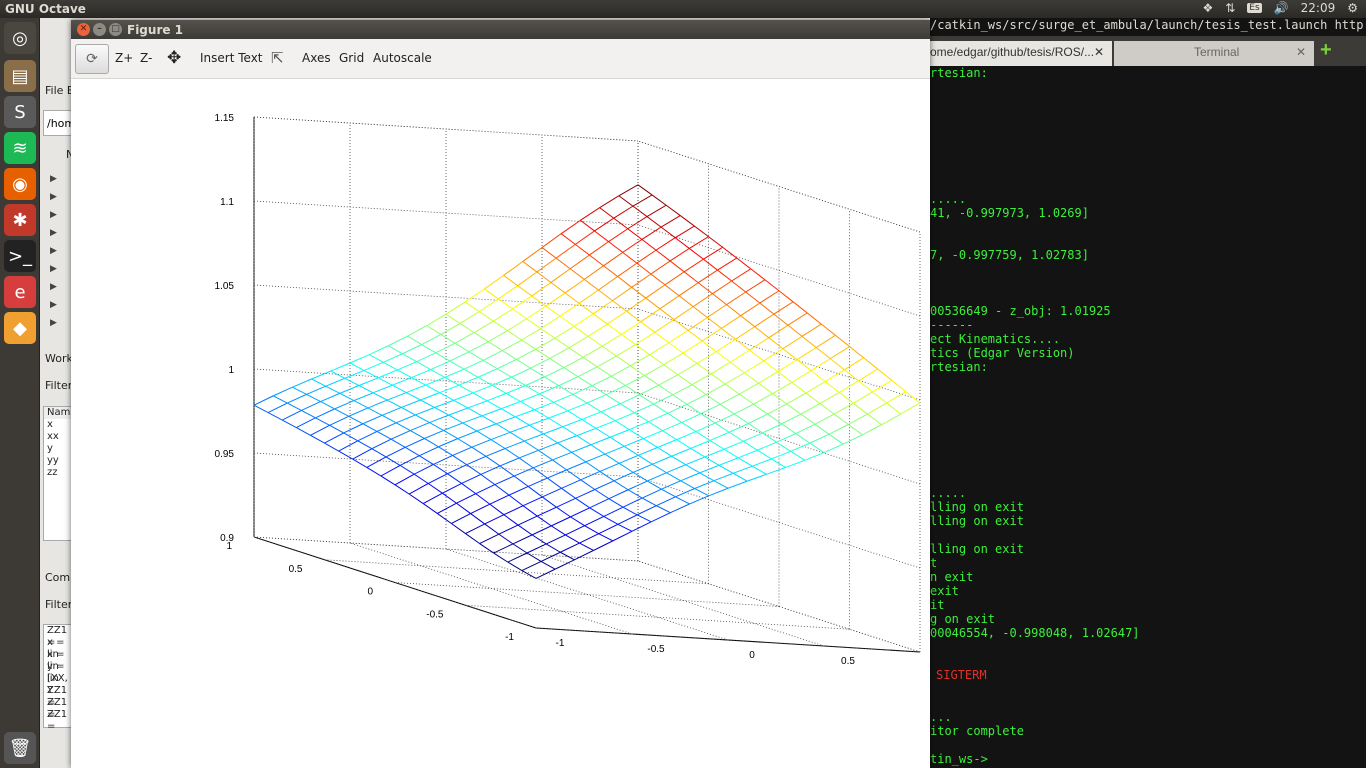 Image resolution: width=1366 pixels, height=768 pixels. I want to click on file-tree: ▶ ▶ ▶ ▶ ▶ ▶ ▶ ▶ ▶, so click(53, 251).